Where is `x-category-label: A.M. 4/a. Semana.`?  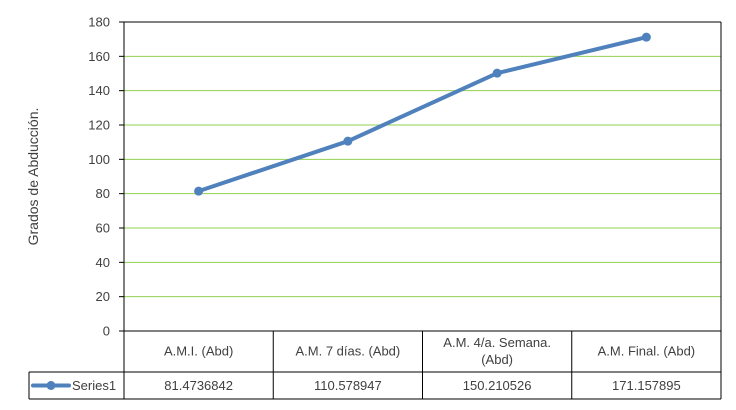
x-category-label: A.M. 4/a. Semana. is located at coordinates (497, 342).